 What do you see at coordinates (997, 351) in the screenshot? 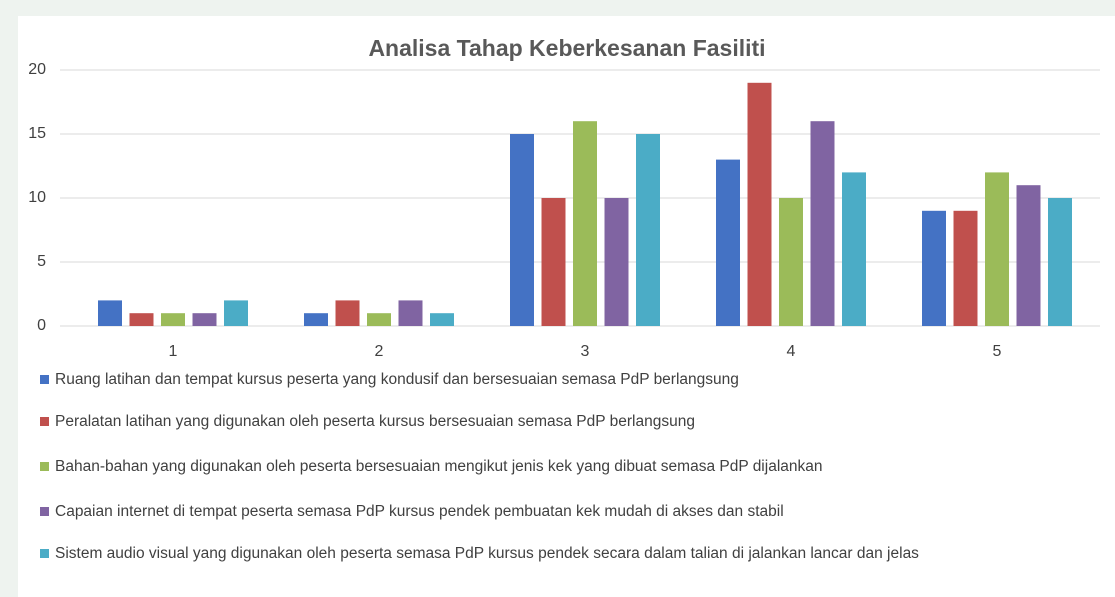
I see `x-tick-label: 5` at bounding box center [997, 351].